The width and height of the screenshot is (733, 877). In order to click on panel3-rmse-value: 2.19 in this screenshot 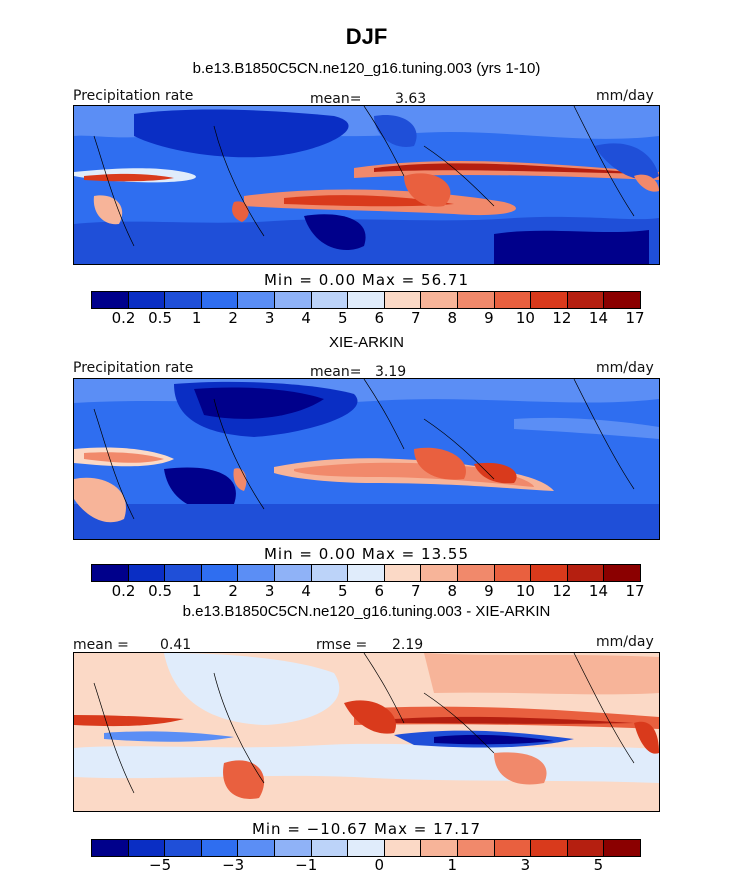, I will do `click(408, 645)`.